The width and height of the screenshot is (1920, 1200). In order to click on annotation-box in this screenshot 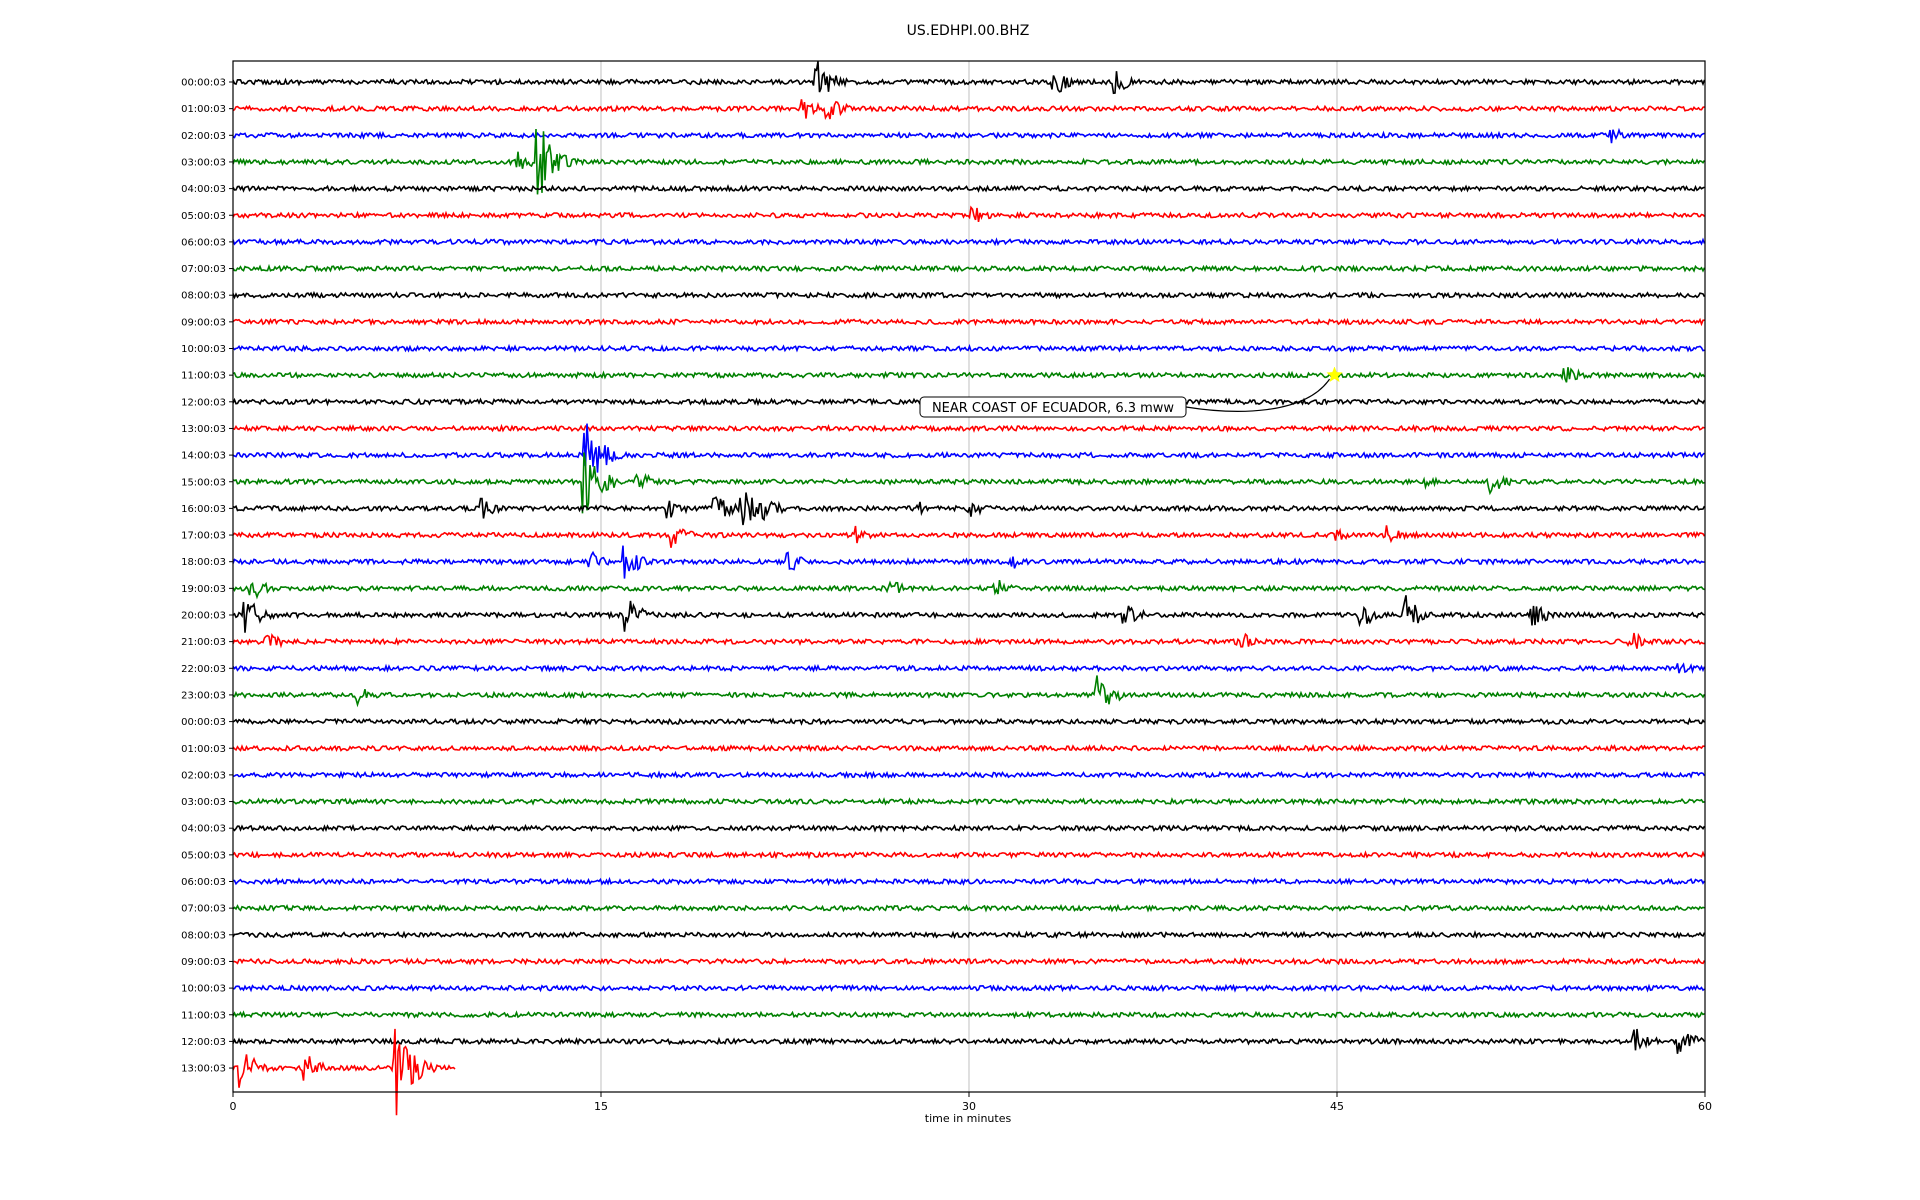, I will do `click(1053, 407)`.